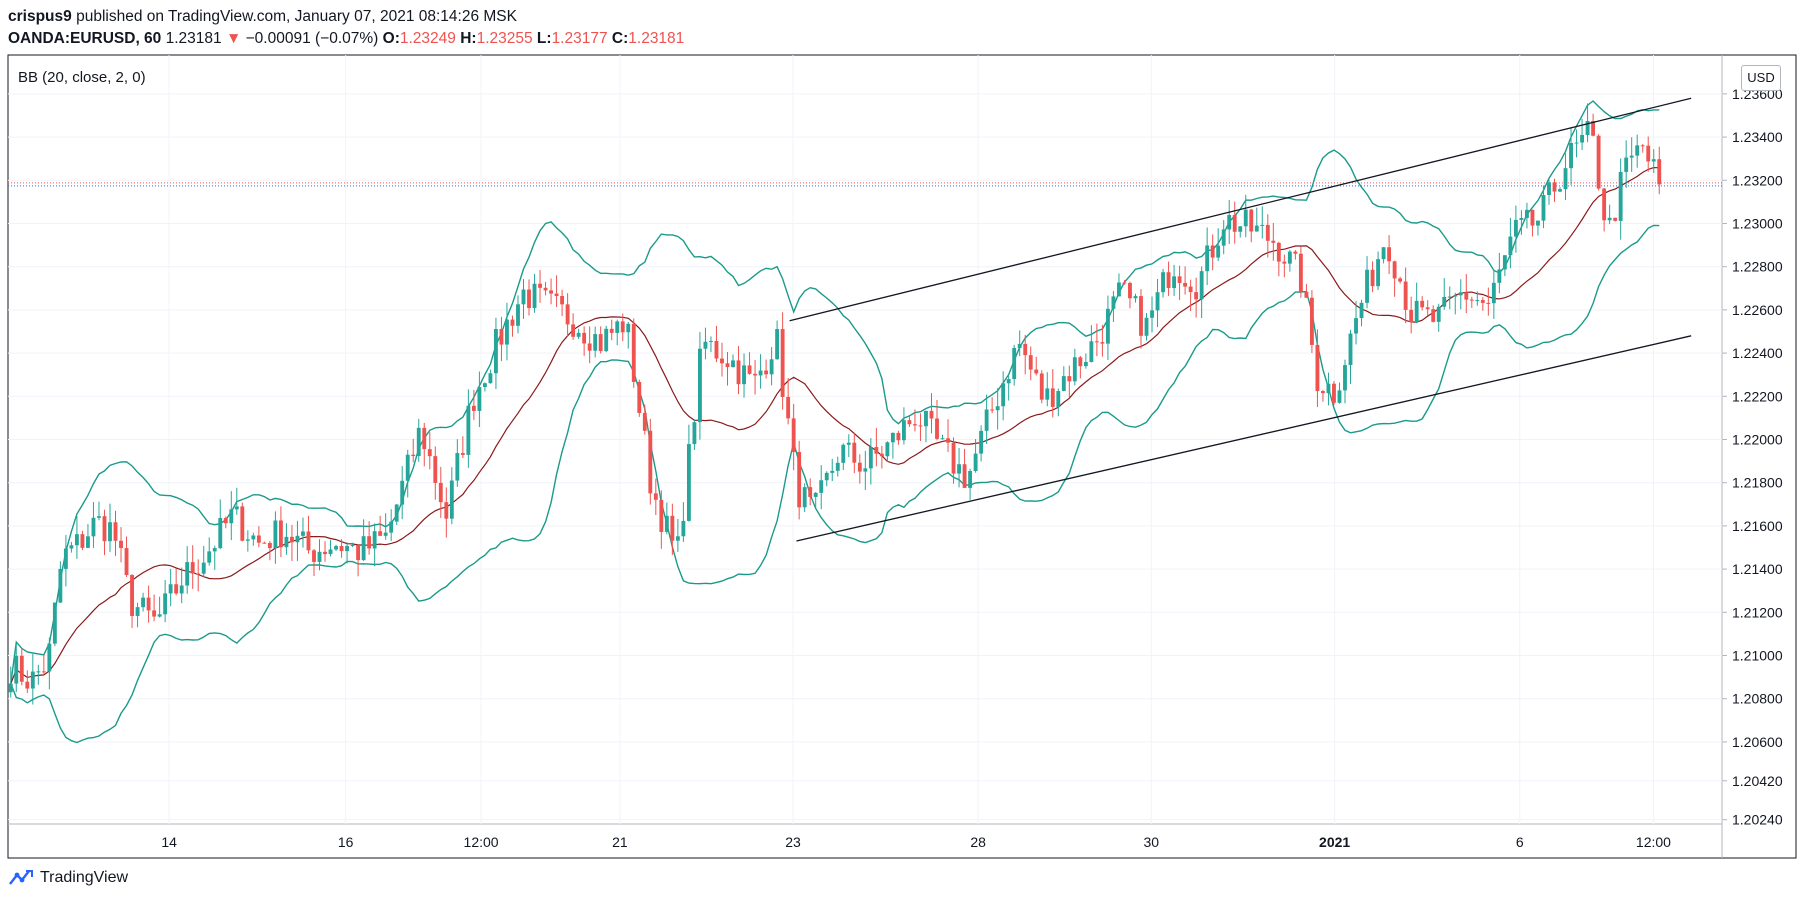 This screenshot has height=906, width=1805. Describe the element at coordinates (312, 38) in the screenshot. I see `price-change: −0.00091 (−0.07%)` at that location.